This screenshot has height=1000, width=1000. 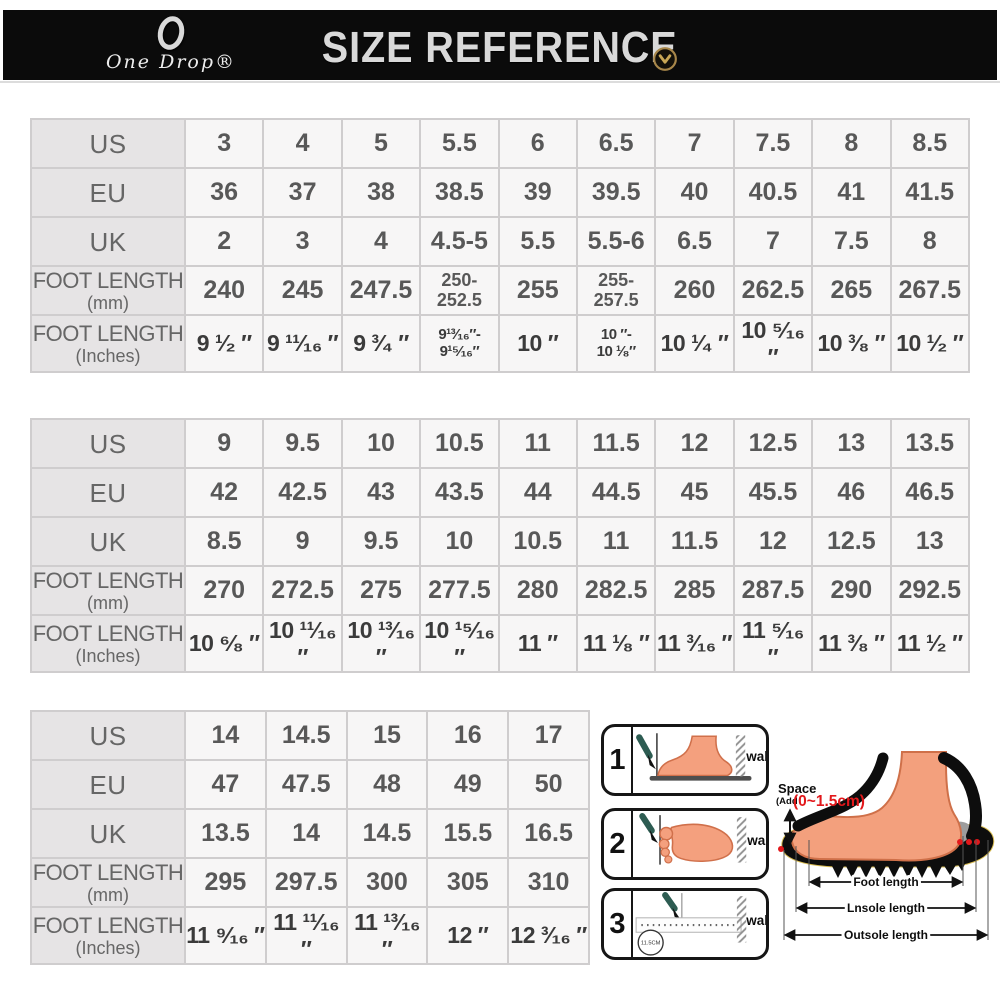 What do you see at coordinates (225, 833) in the screenshot?
I see `size-cell-uk: 13.5` at bounding box center [225, 833].